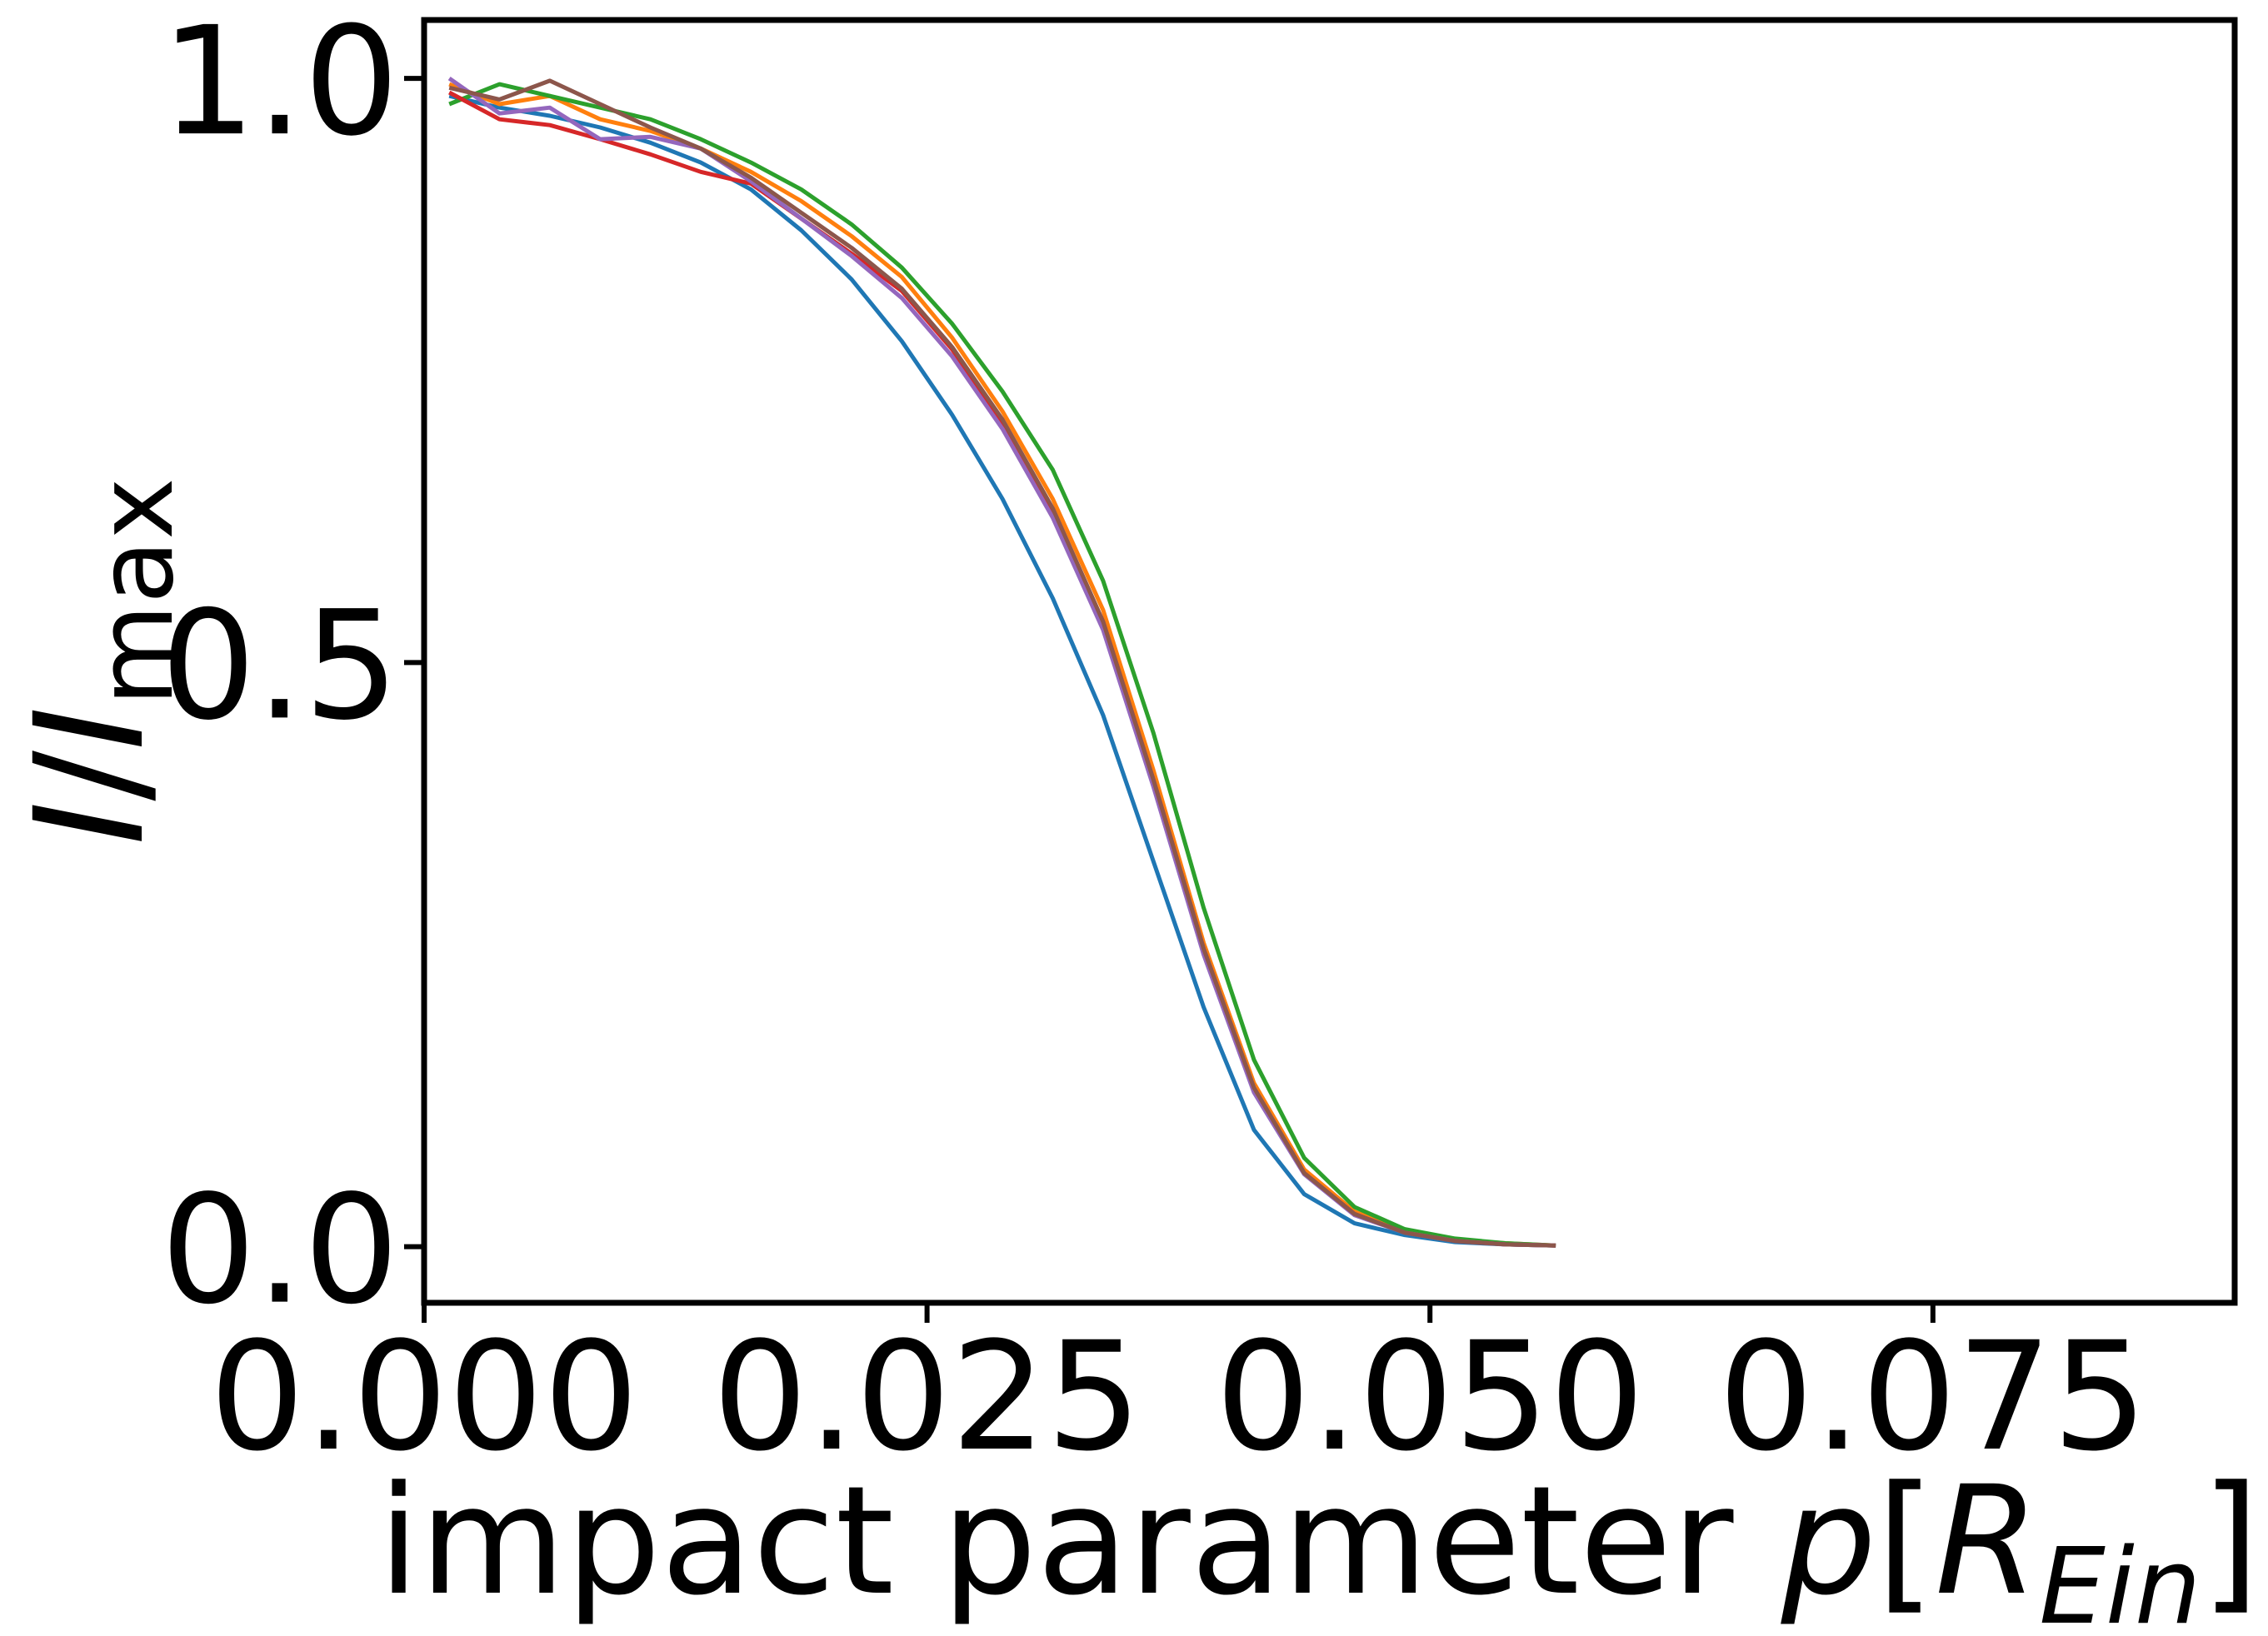  What do you see at coordinates (2230, 1541) in the screenshot?
I see `x-label-bracket-close: ]` at bounding box center [2230, 1541].